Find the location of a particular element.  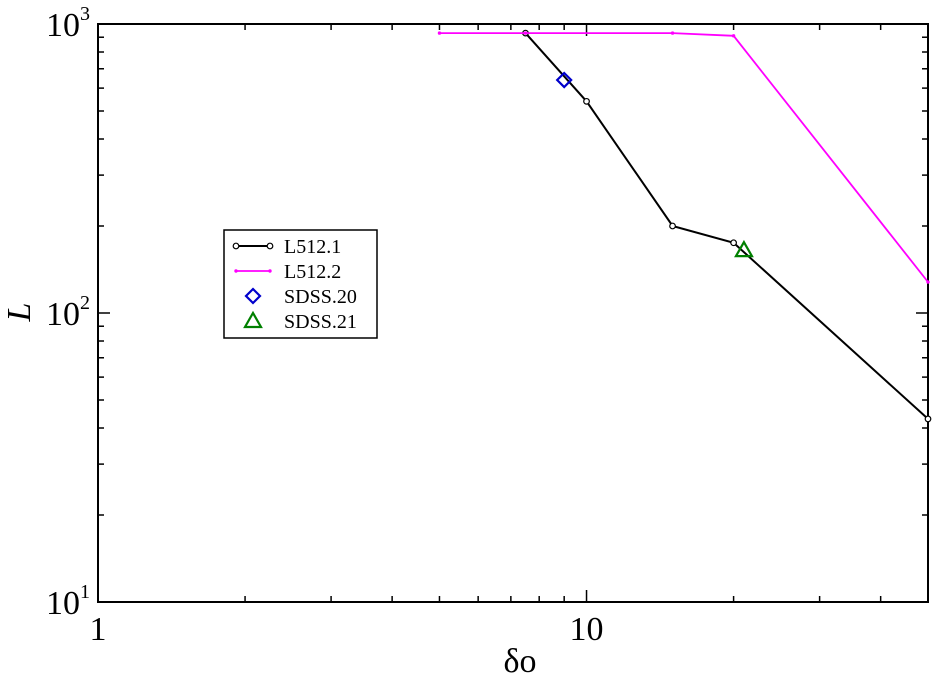

legend: L512.1 L512.2 SDSS.20 SDSS.21 is located at coordinates (300, 284).